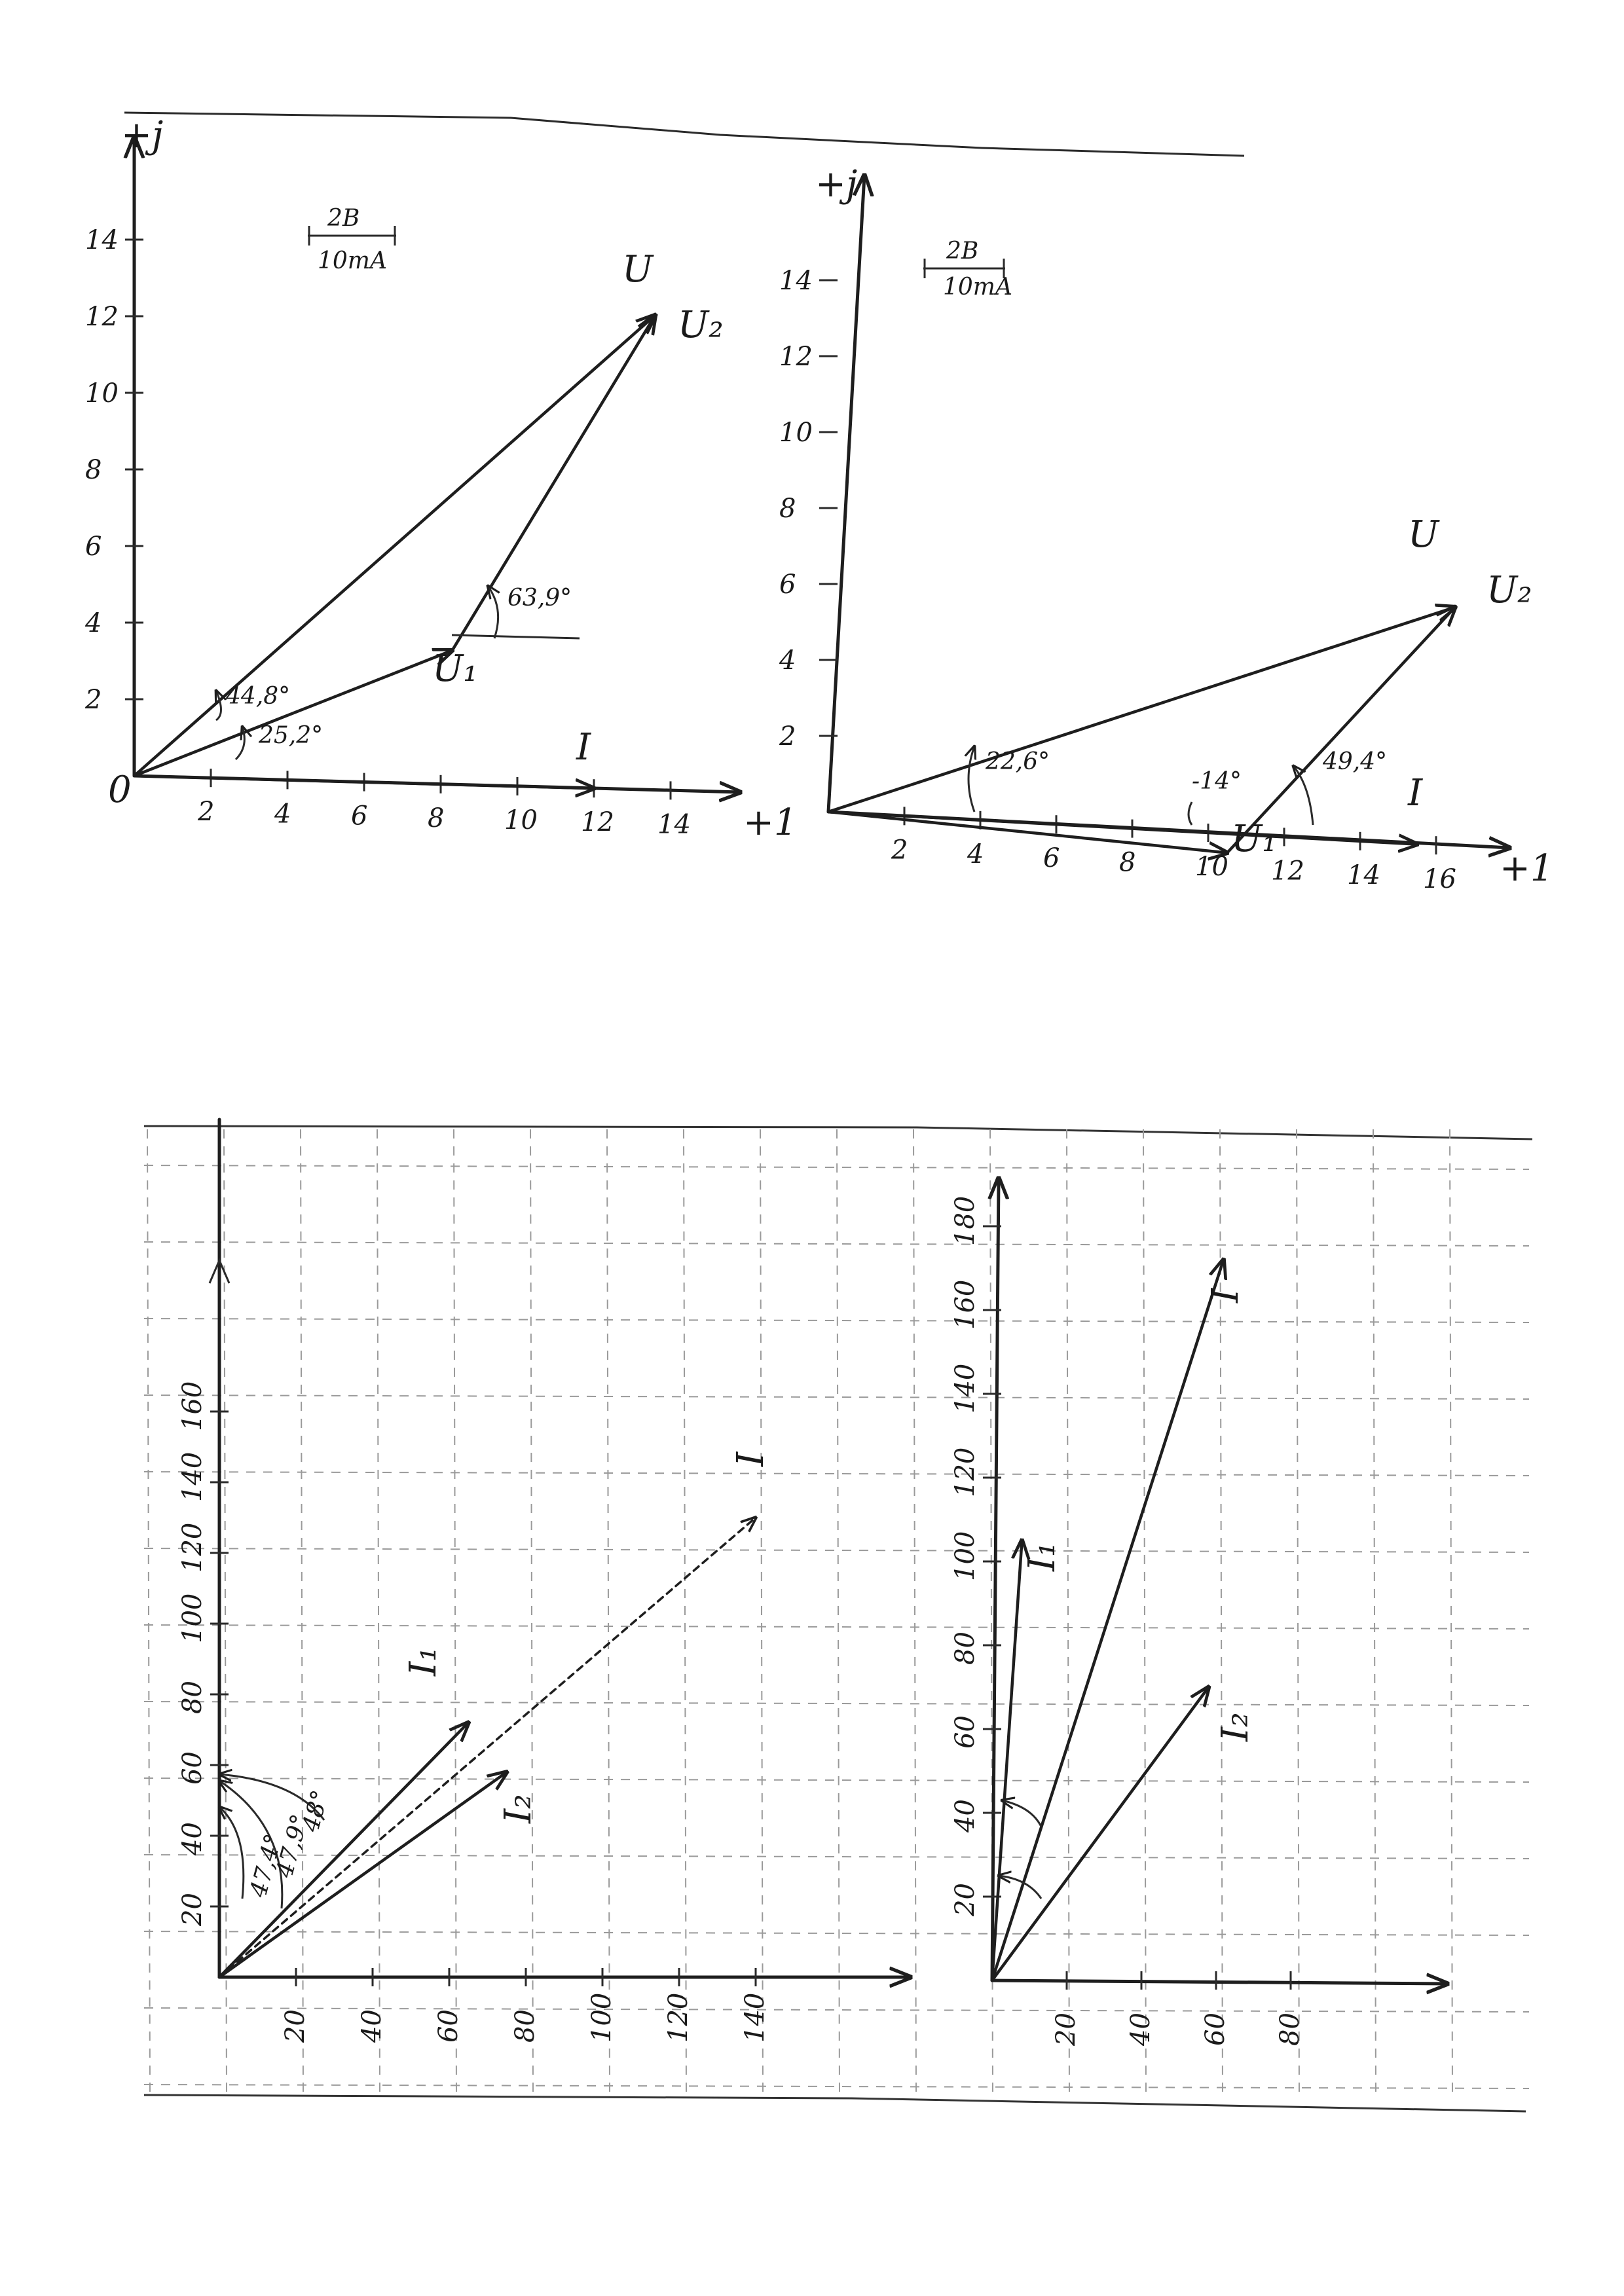  I want to click on current-diagram-2: 20 40 60 80 20 40 60 80 100 120 140 160 180 I₁ I₂ I, so click(1198, 1612).